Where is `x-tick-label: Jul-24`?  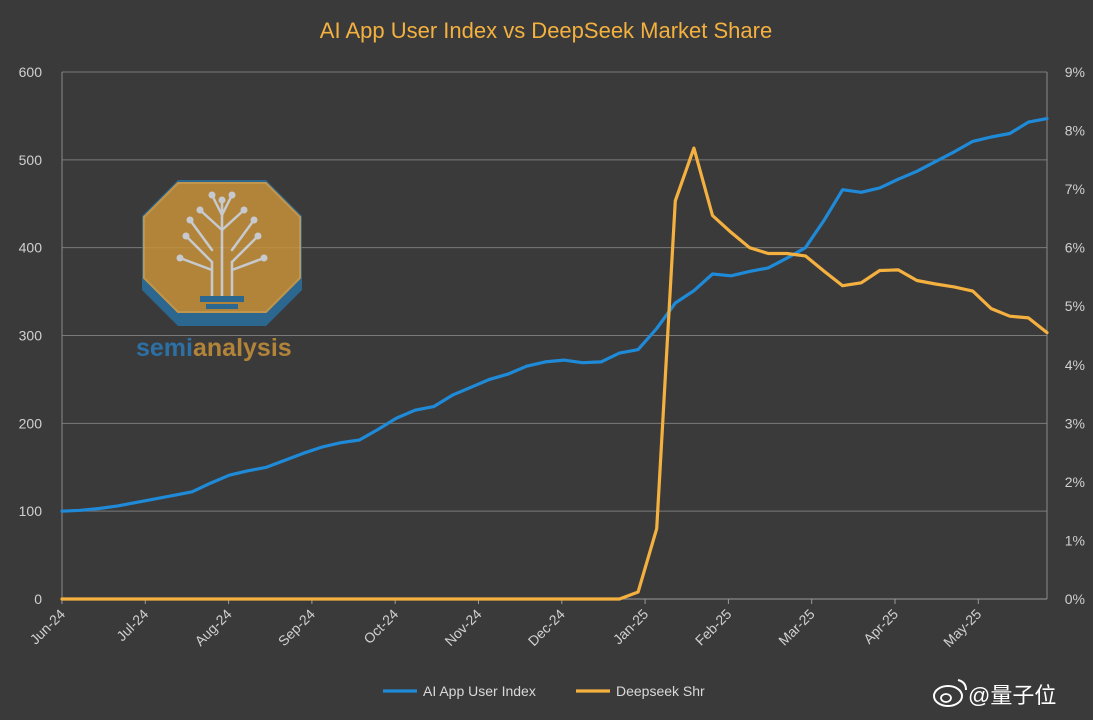
x-tick-label: Jul-24 is located at coordinates (132, 625).